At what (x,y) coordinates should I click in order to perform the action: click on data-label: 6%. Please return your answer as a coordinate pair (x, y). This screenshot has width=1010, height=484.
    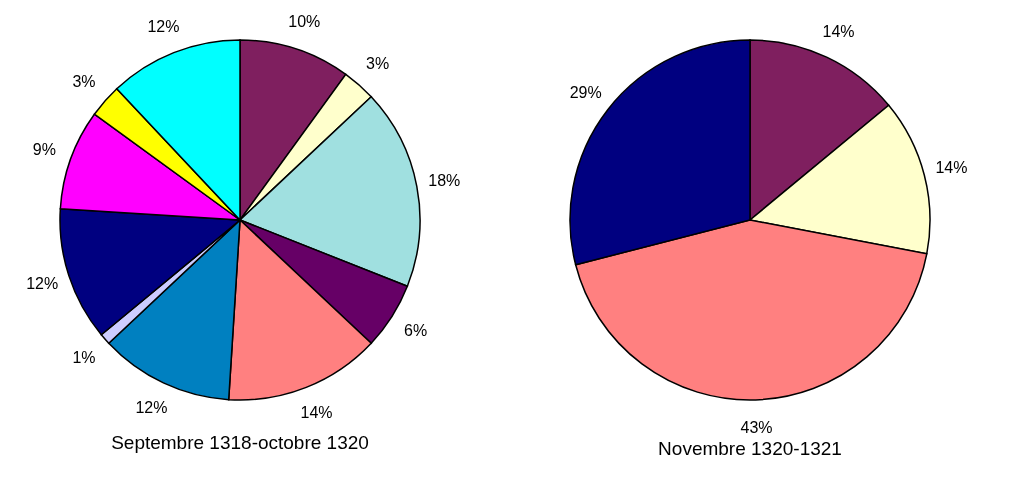
    Looking at the image, I should click on (416, 331).